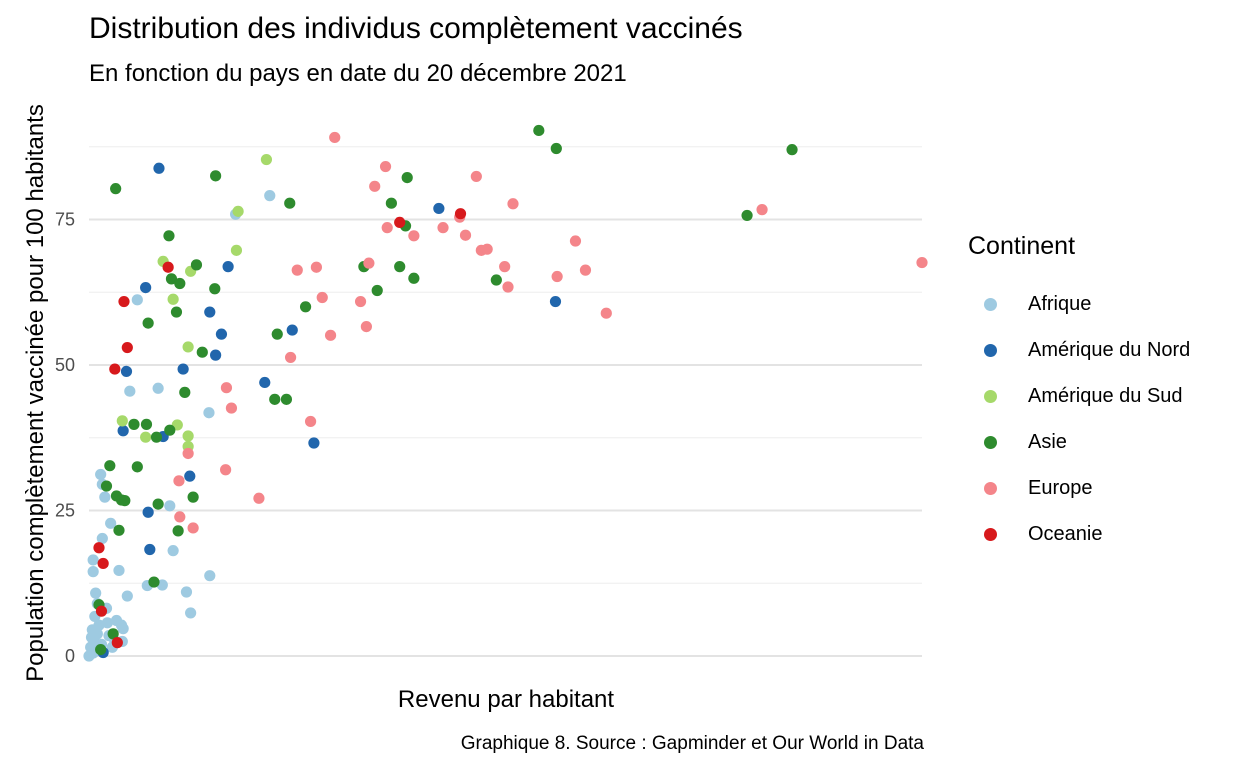 This screenshot has width=1248, height=768. Describe the element at coordinates (1079, 442) in the screenshot. I see `legend-item: Asie` at that location.